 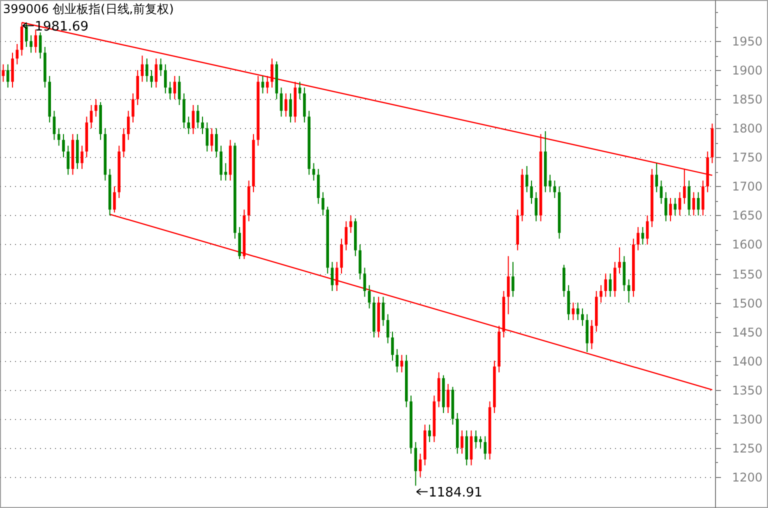 What do you see at coordinates (747, 71) in the screenshot?
I see `y-tick-label: 1900` at bounding box center [747, 71].